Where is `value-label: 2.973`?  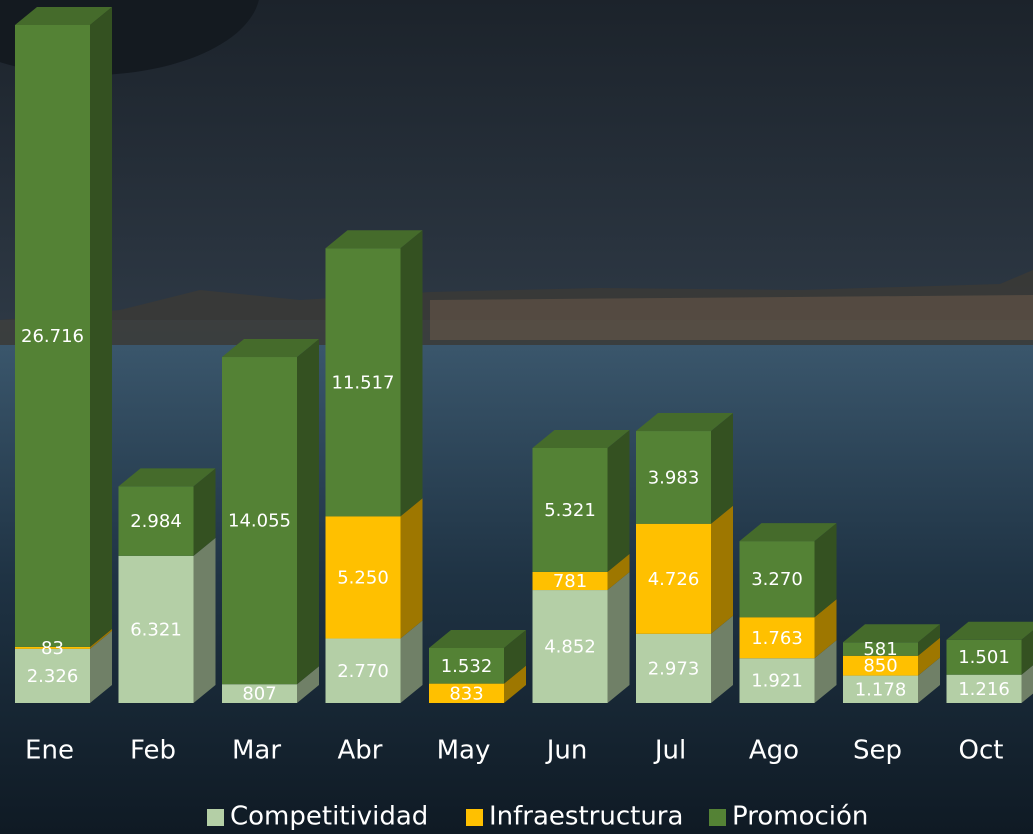 value-label: 2.973 is located at coordinates (674, 668).